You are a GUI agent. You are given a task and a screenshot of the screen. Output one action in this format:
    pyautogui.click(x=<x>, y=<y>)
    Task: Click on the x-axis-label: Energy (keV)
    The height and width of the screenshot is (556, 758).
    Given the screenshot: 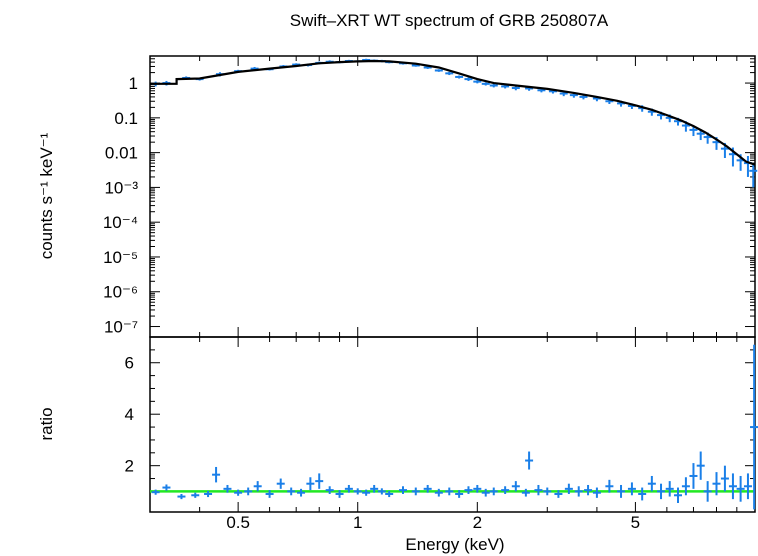 What is the action you would take?
    pyautogui.click(x=454, y=544)
    